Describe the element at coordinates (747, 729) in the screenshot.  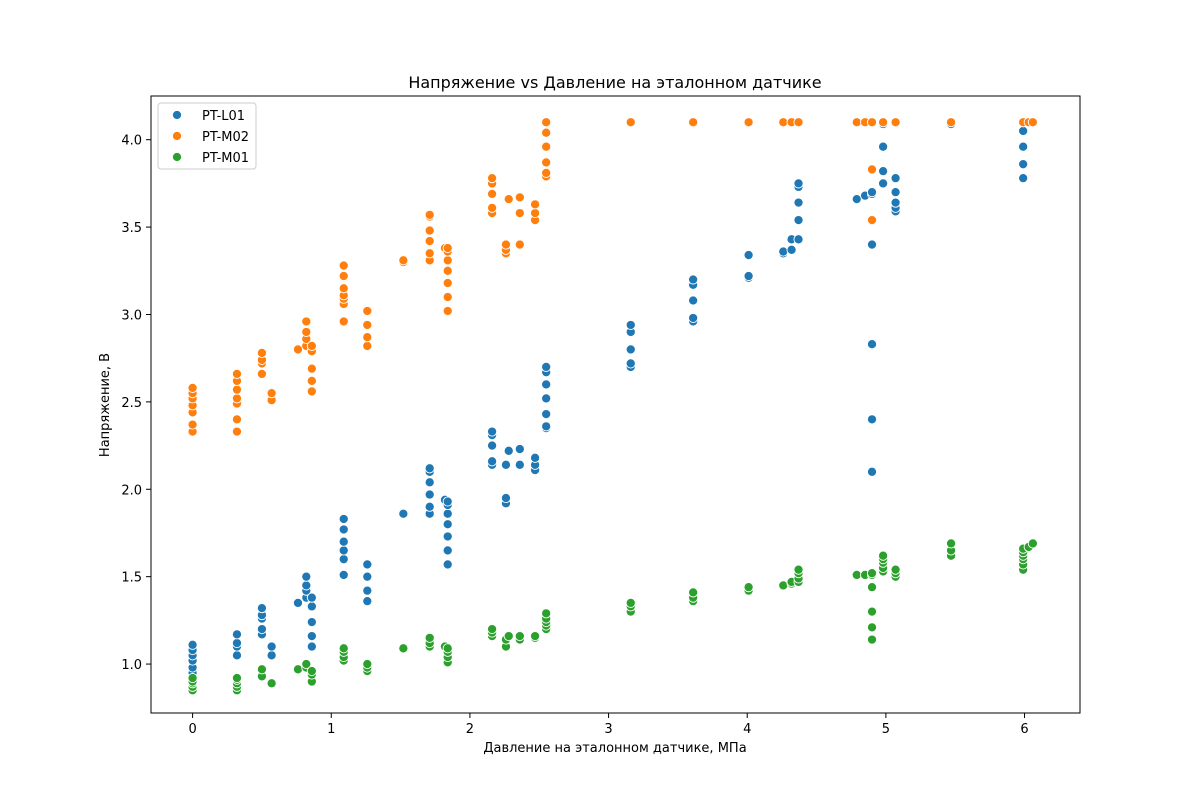
I see `x-tick-label: 4` at that location.